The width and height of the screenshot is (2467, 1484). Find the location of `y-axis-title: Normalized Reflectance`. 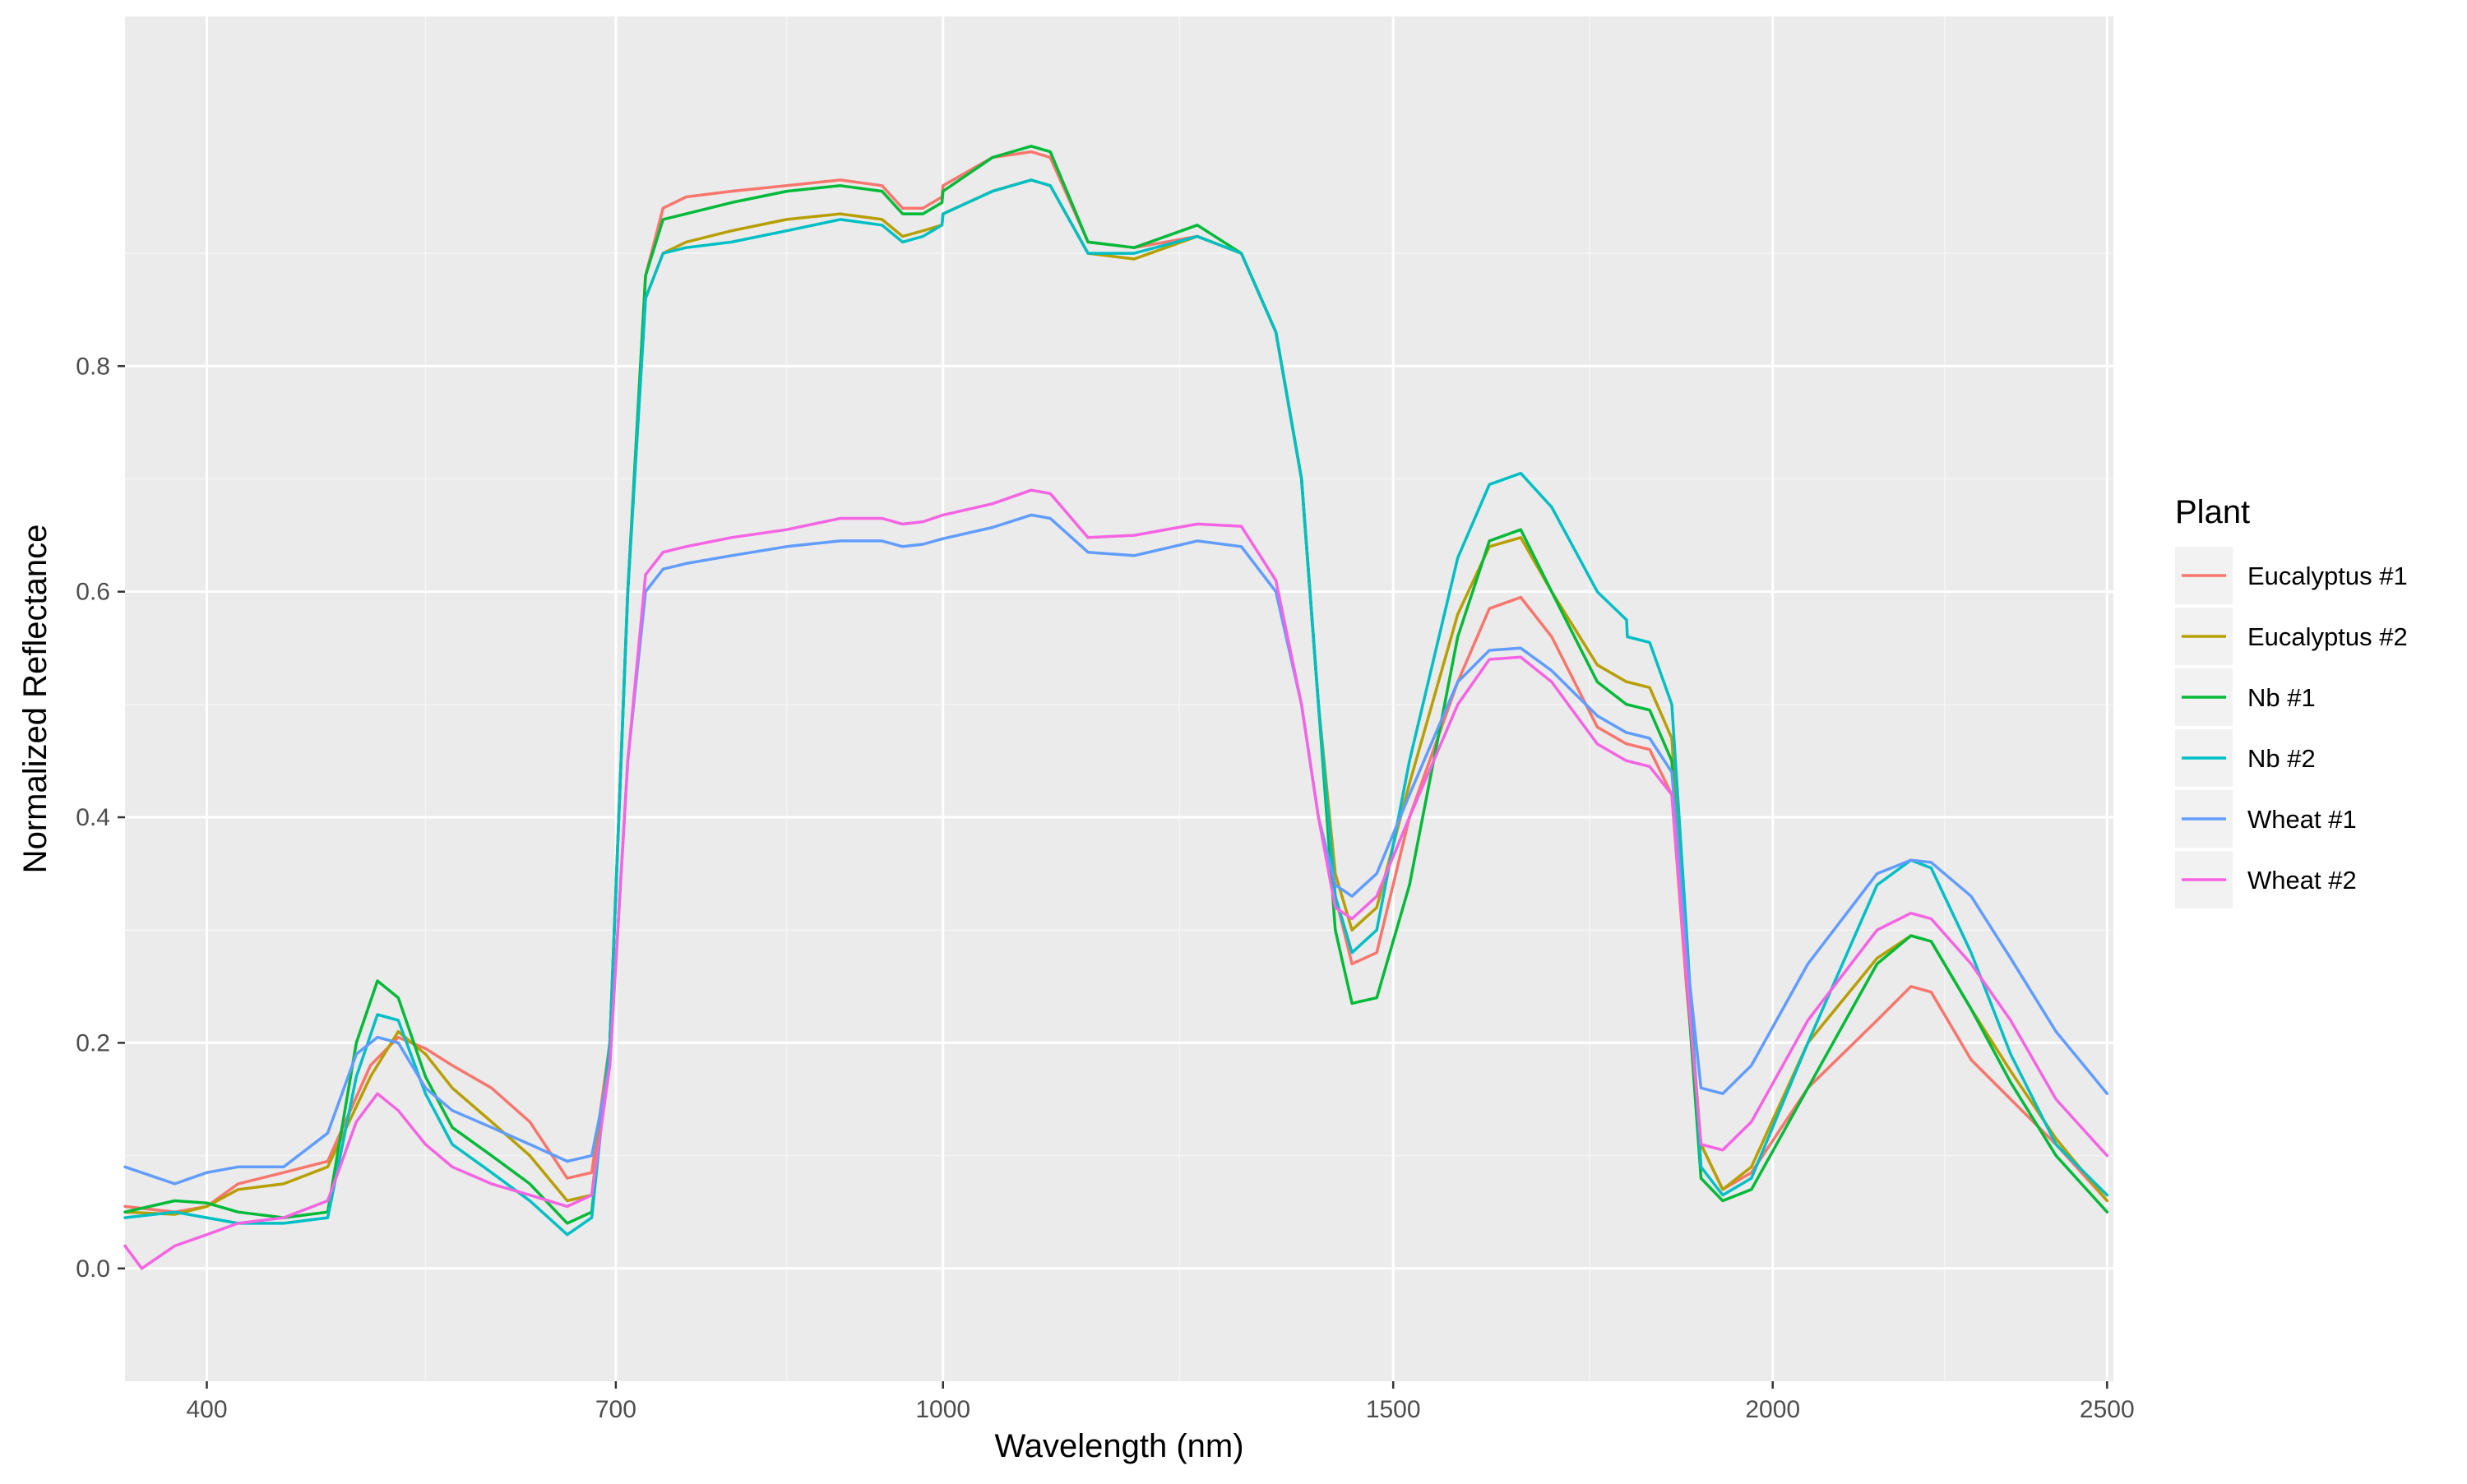

y-axis-title: Normalized Reflectance is located at coordinates (35, 700).